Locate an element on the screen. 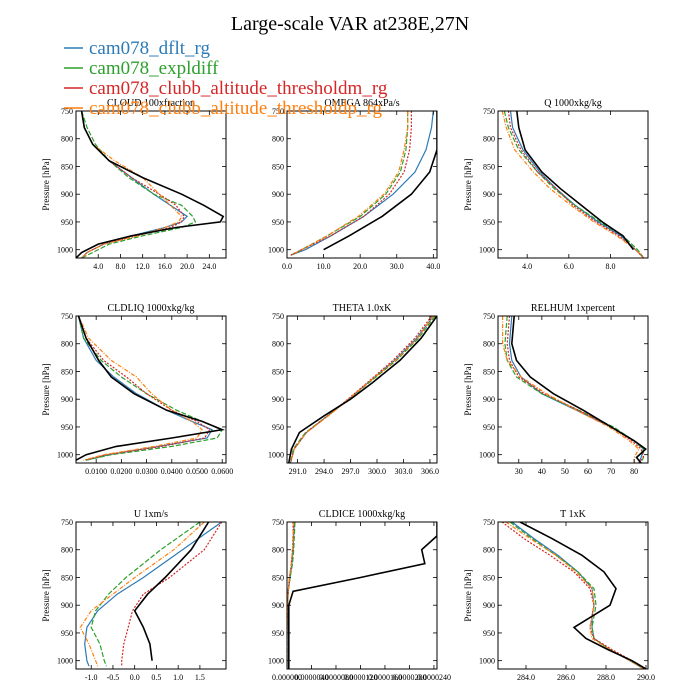  x-tick-label: 291.0 is located at coordinates (298, 471).